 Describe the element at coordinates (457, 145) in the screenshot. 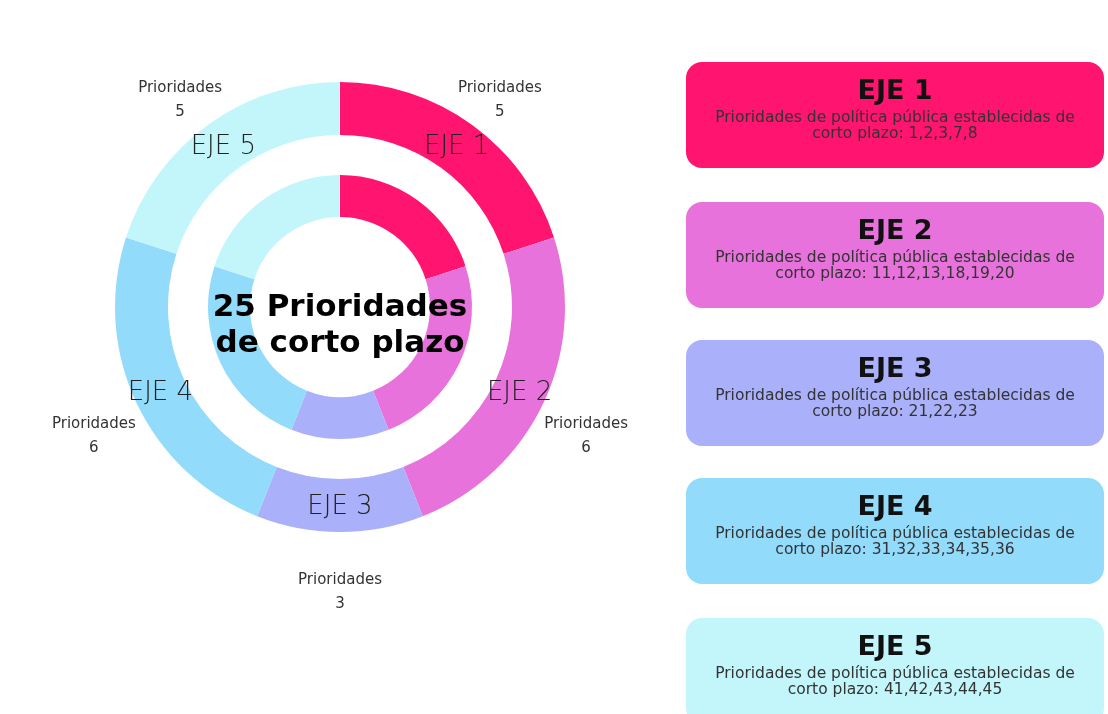

I see `slice-label: EJE 1` at that location.